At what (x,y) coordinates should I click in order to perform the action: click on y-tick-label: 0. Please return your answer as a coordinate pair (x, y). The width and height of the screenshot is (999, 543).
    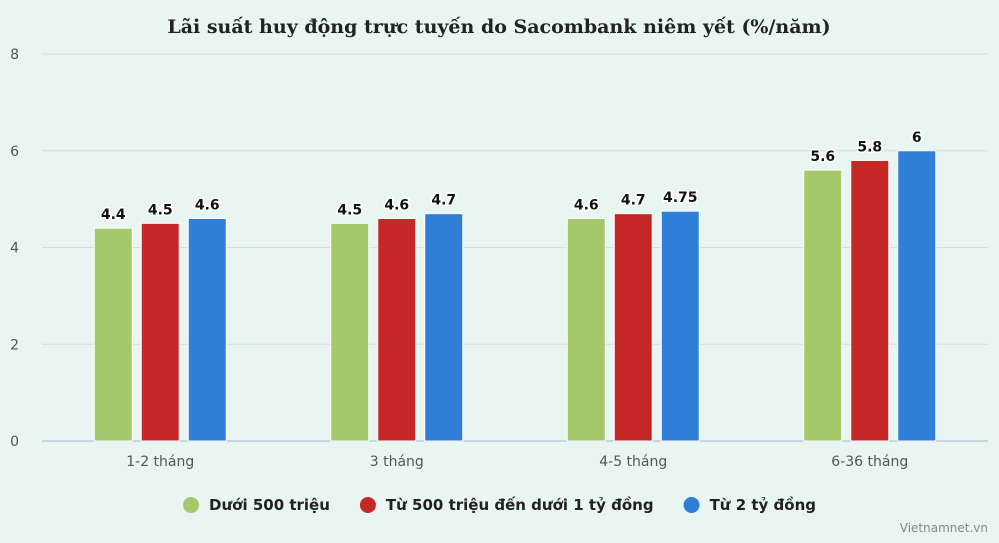
    Looking at the image, I should click on (14, 442).